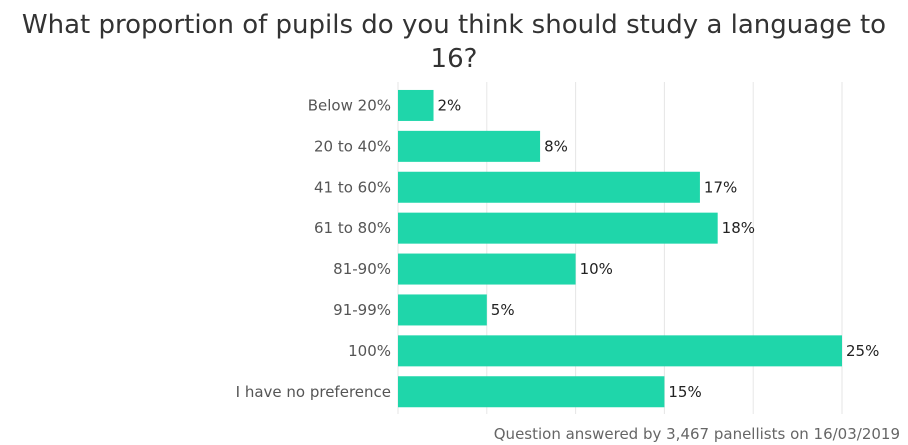 The width and height of the screenshot is (908, 445). I want to click on category-label: 91-99%, so click(362, 310).